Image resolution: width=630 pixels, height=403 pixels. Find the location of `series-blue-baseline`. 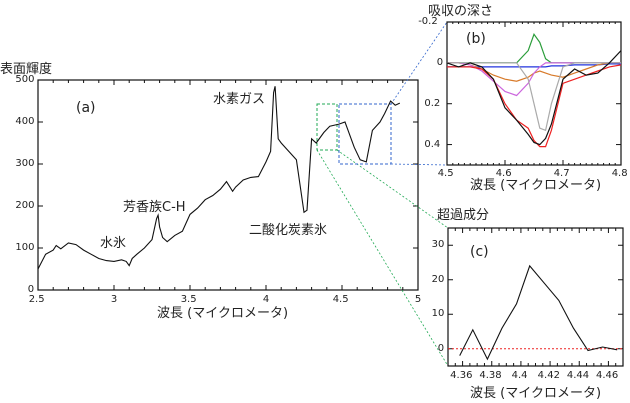

series-blue-baseline is located at coordinates (534, 65).